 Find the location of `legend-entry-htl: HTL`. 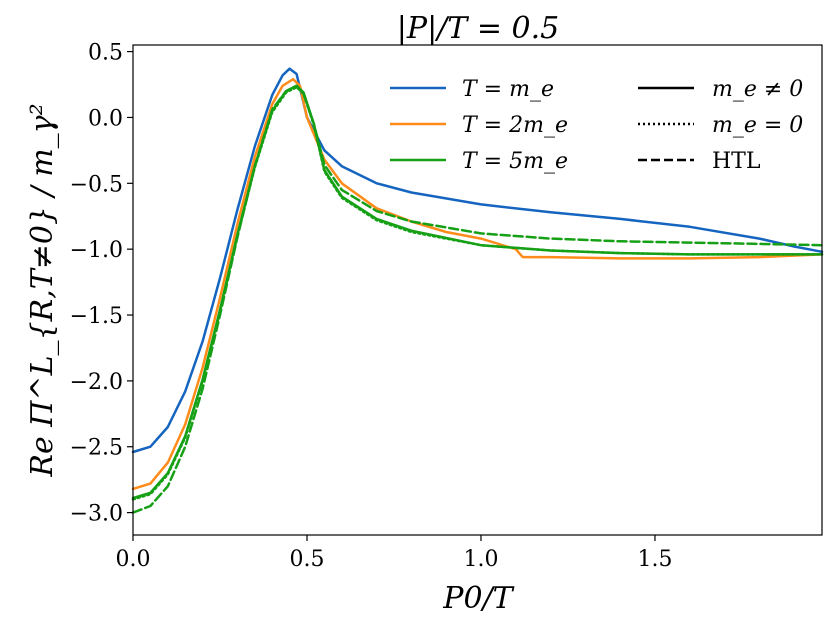

legend-entry-htl: HTL is located at coordinates (699, 161).